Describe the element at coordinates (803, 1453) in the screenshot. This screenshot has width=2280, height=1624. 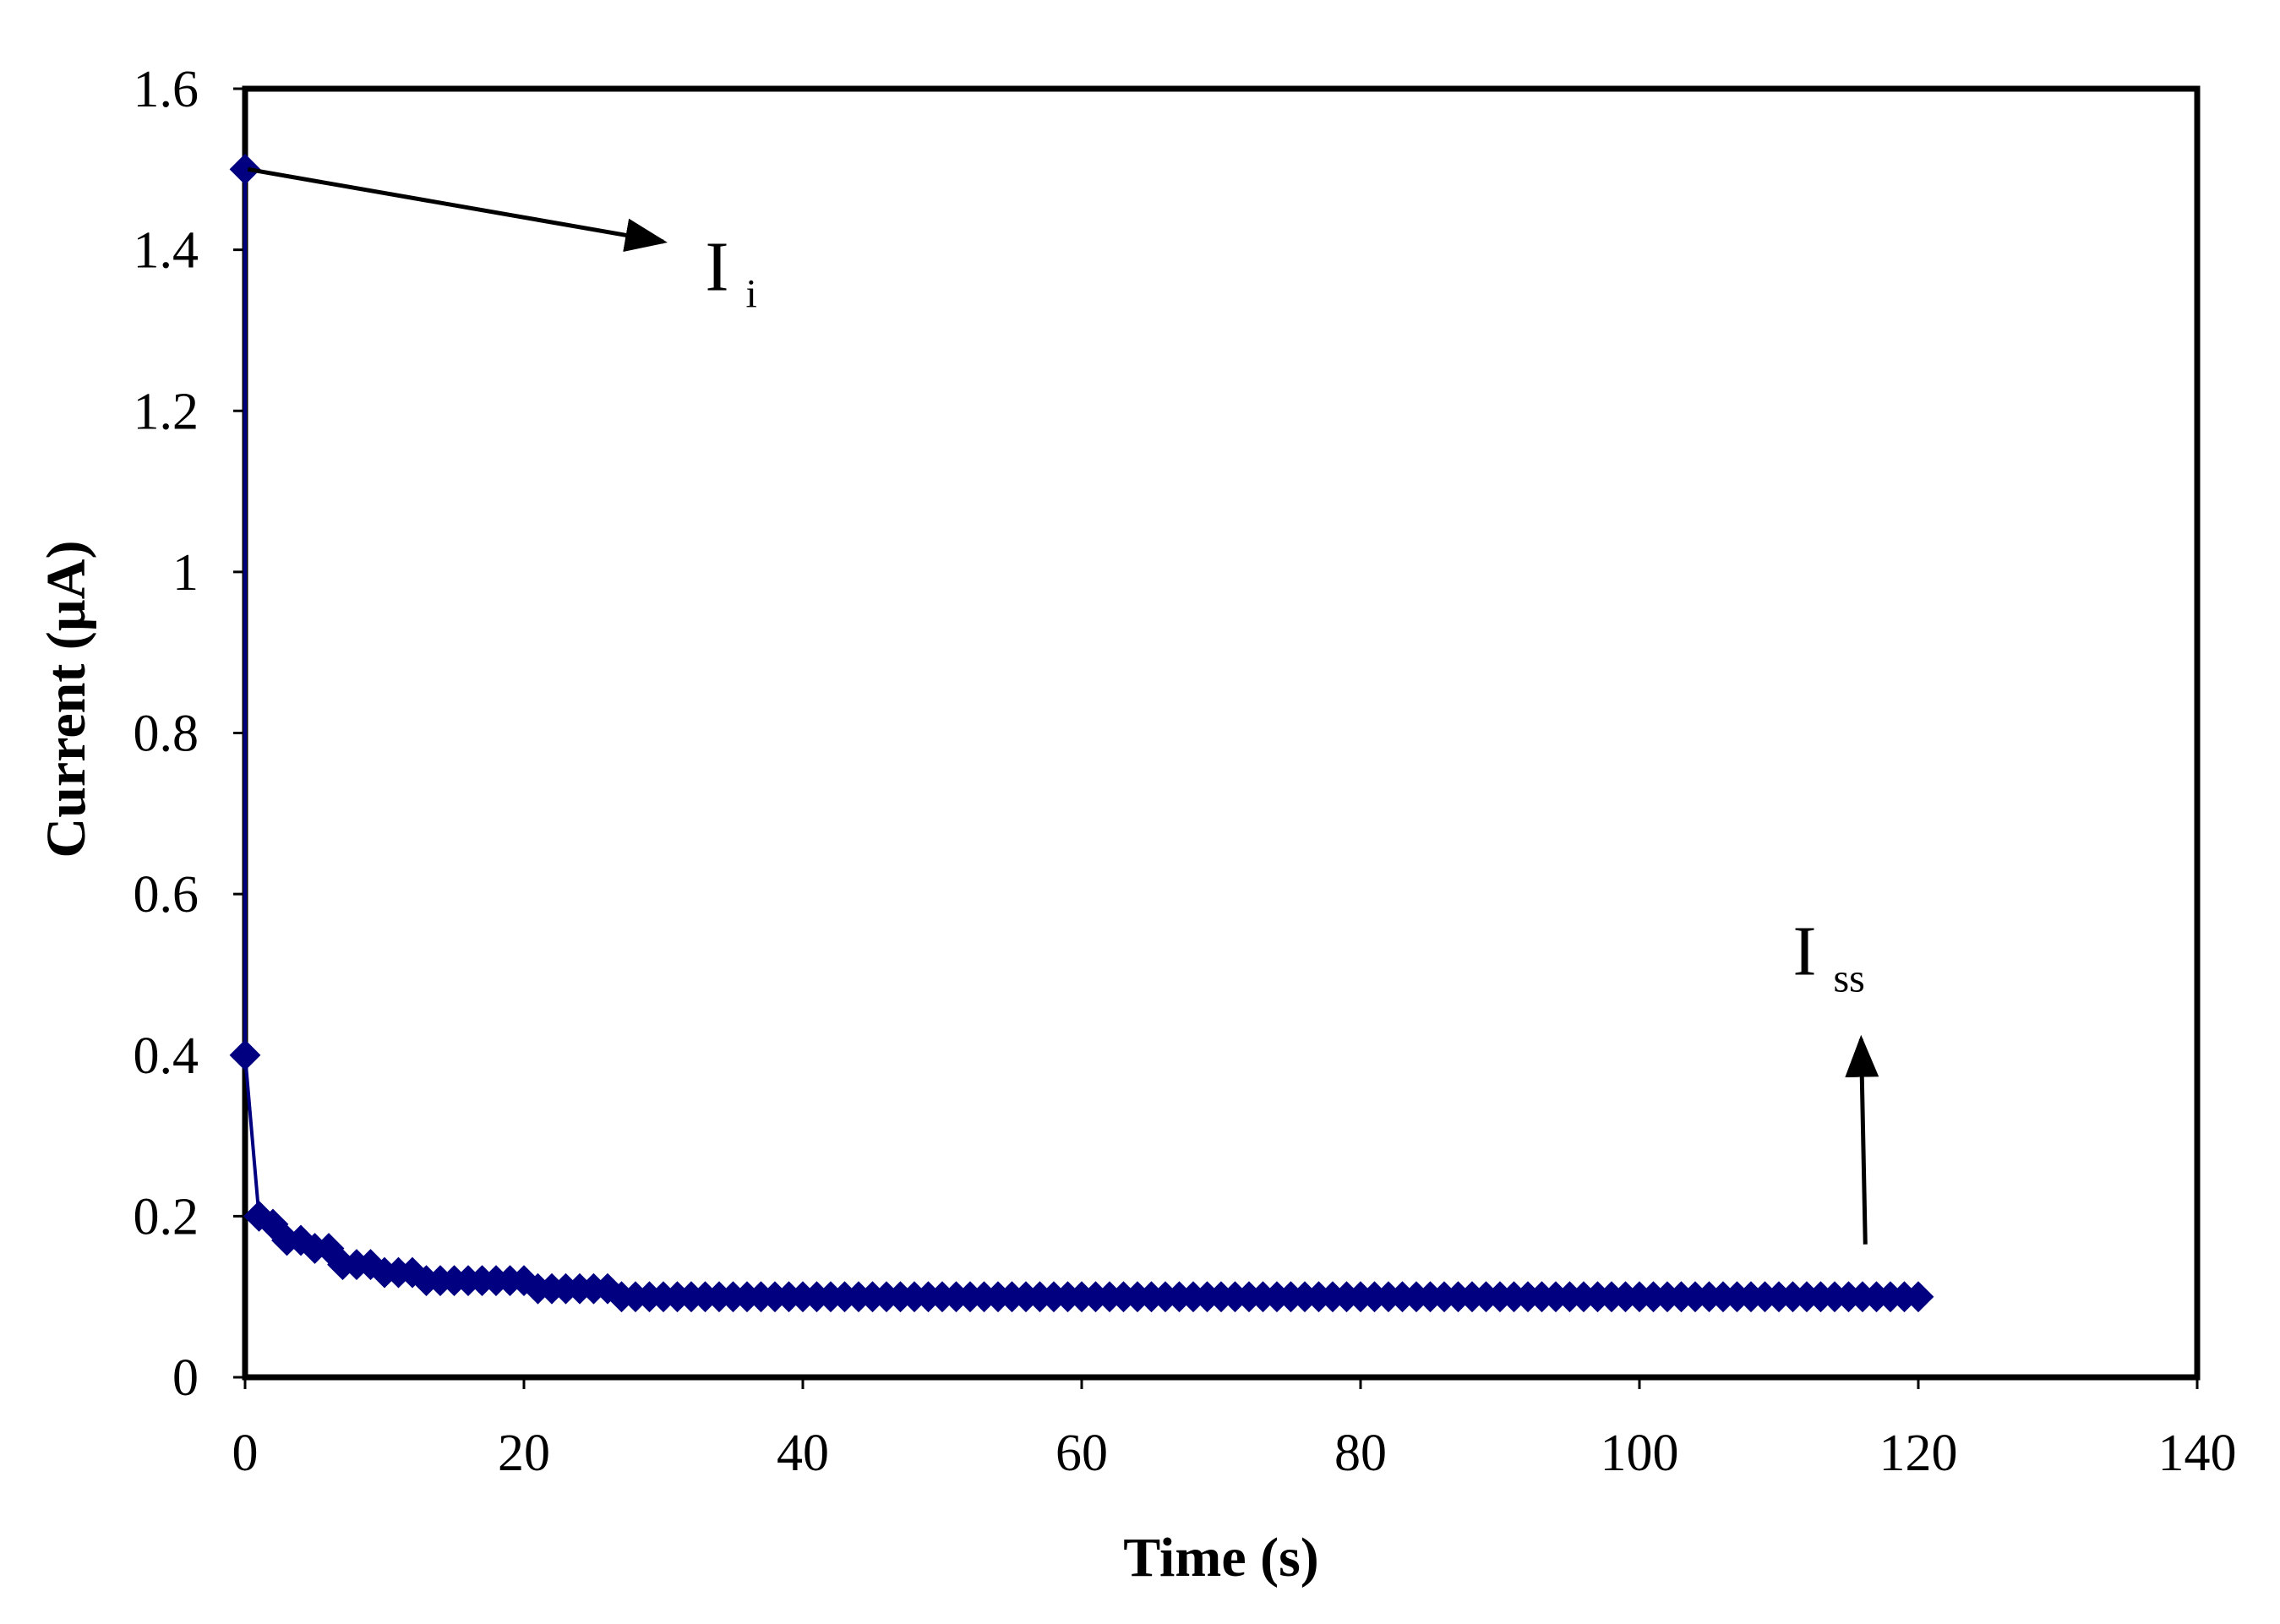
I see `x-tick-label: 40` at that location.